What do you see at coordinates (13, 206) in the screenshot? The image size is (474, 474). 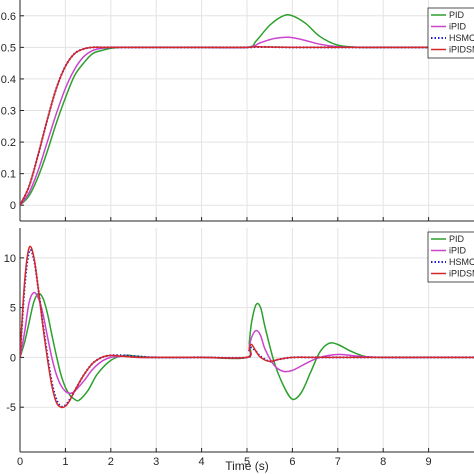 I see `y-tick-label-0: 0` at bounding box center [13, 206].